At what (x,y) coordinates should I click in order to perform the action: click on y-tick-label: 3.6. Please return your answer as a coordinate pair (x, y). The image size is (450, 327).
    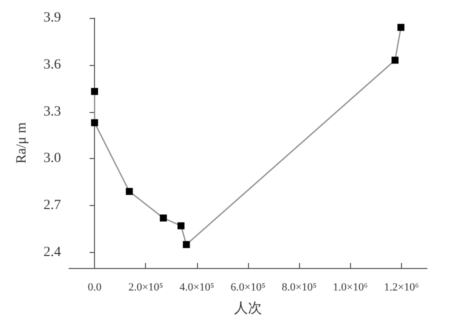
    Looking at the image, I should click on (52, 64).